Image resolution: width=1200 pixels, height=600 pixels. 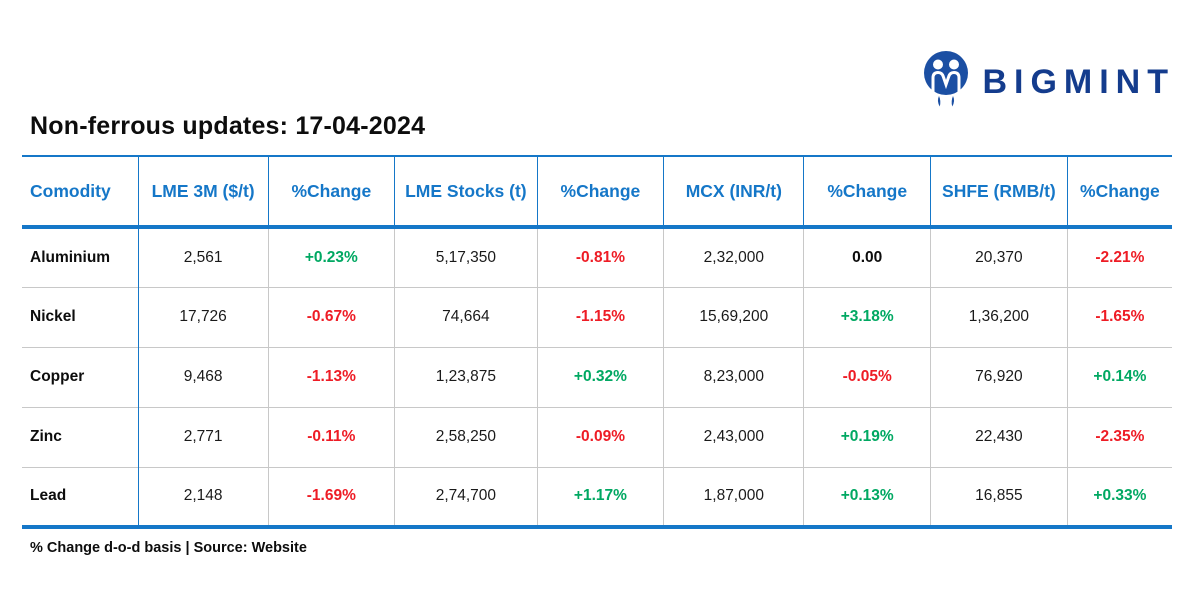 What do you see at coordinates (998, 496) in the screenshot?
I see `table-cell: 16,855` at bounding box center [998, 496].